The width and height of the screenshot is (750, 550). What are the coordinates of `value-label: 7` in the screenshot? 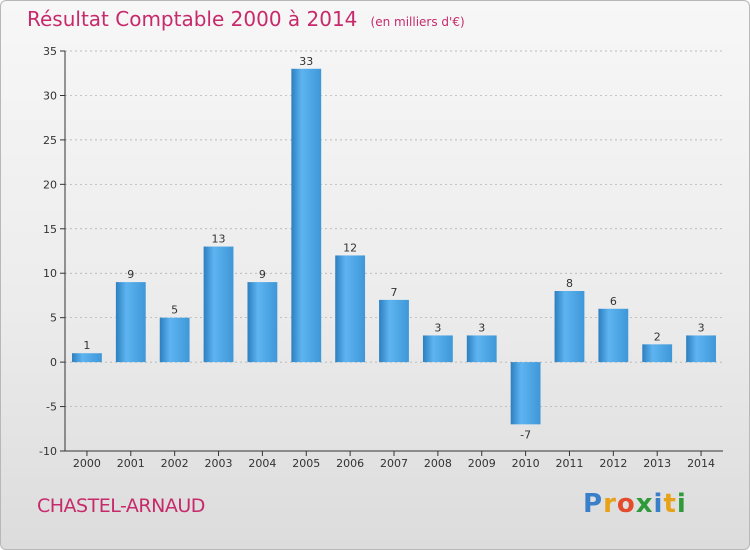 It's located at (394, 292).